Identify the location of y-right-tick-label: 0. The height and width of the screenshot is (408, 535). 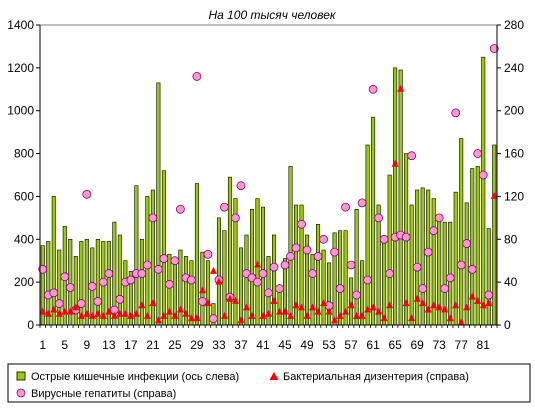
(507, 325).